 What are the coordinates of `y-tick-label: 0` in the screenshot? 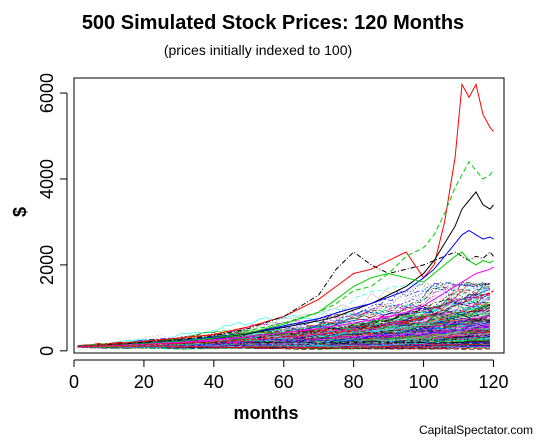 It's located at (47, 351).